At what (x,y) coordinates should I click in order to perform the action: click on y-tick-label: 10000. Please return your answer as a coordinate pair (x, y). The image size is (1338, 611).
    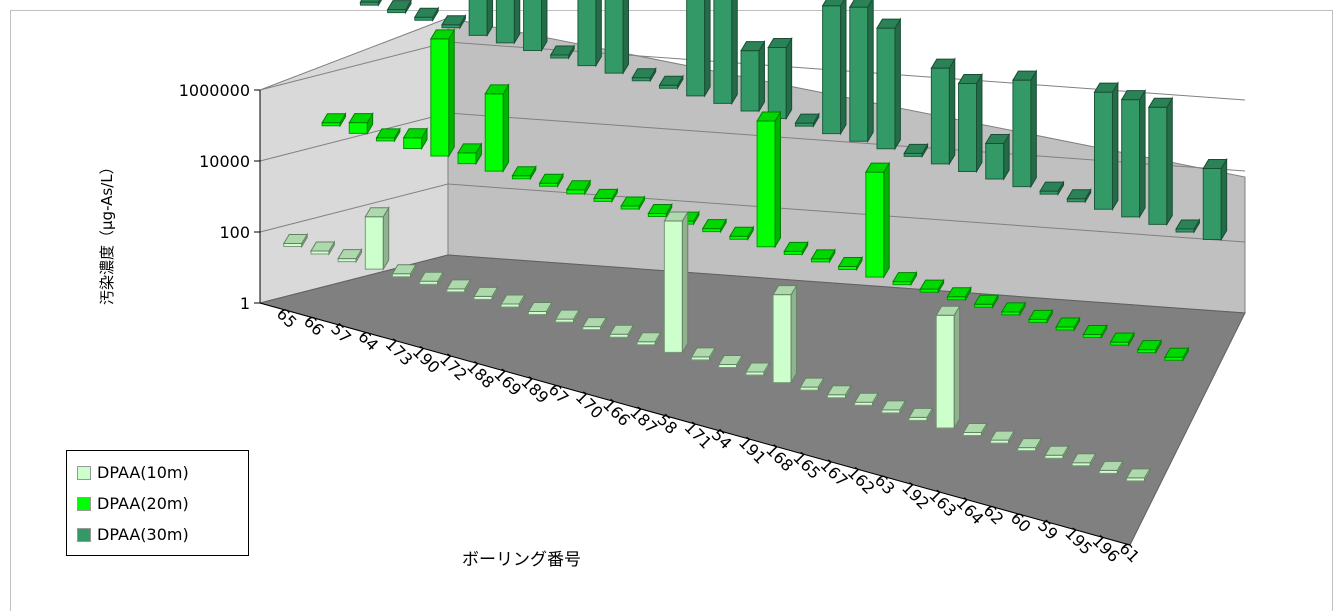
    Looking at the image, I should click on (224, 161).